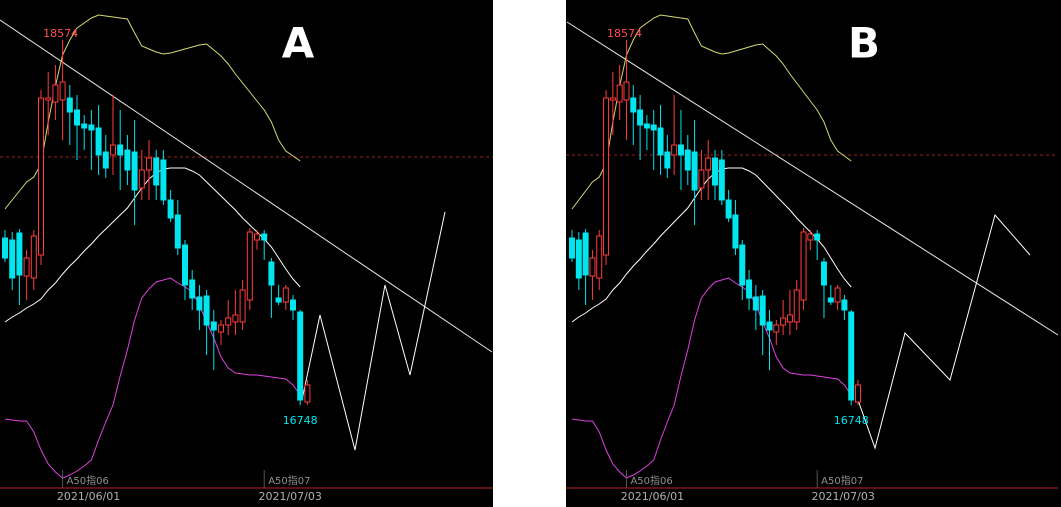 Image resolution: width=1061 pixels, height=507 pixels. Describe the element at coordinates (864, 43) in the screenshot. I see `chart-title: B` at that location.